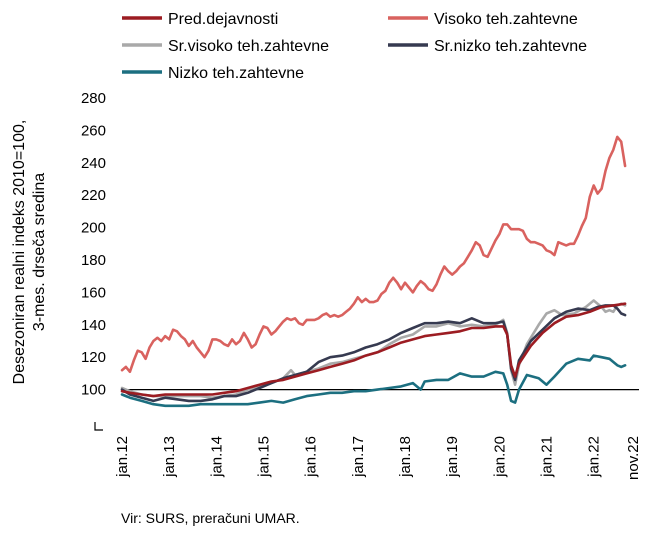 This screenshot has width=651, height=535. I want to click on y-tick-label: 200, so click(93, 228).